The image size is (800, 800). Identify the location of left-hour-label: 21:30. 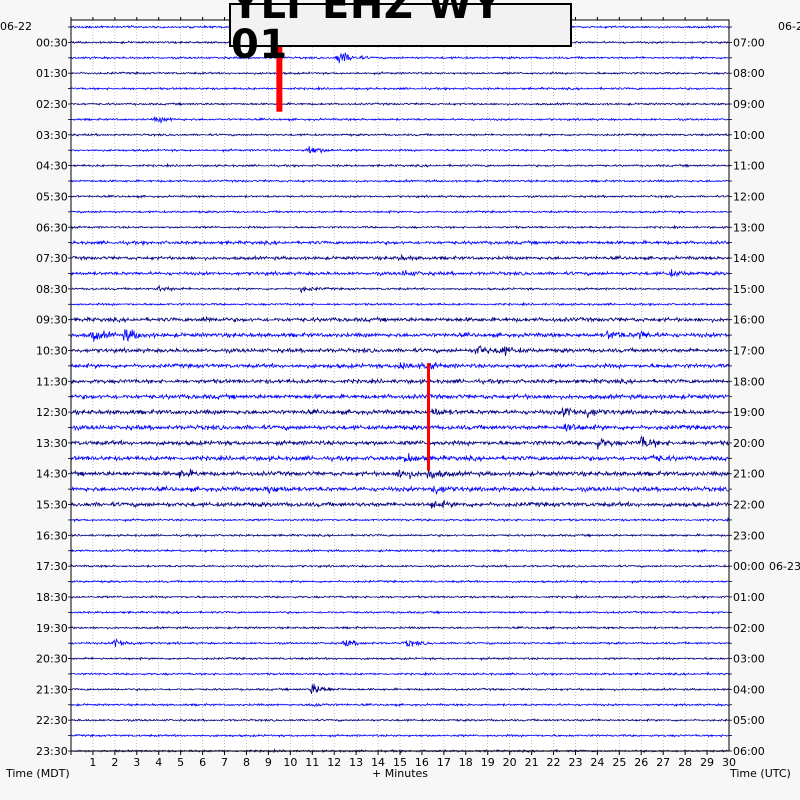
(52, 689).